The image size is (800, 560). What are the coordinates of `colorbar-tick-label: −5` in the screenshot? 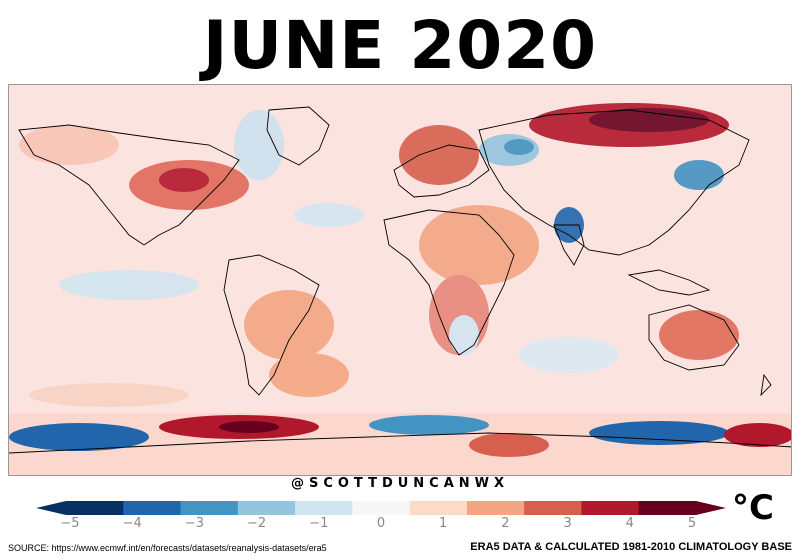 It's located at (70, 523).